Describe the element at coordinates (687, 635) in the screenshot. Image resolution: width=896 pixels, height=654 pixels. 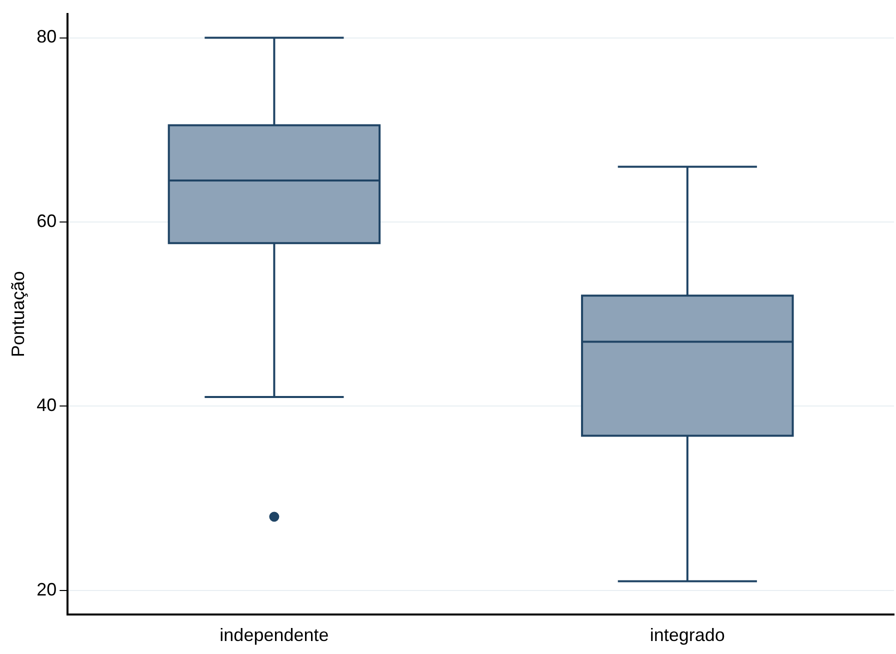
I see `x-tick-label: integrado` at that location.